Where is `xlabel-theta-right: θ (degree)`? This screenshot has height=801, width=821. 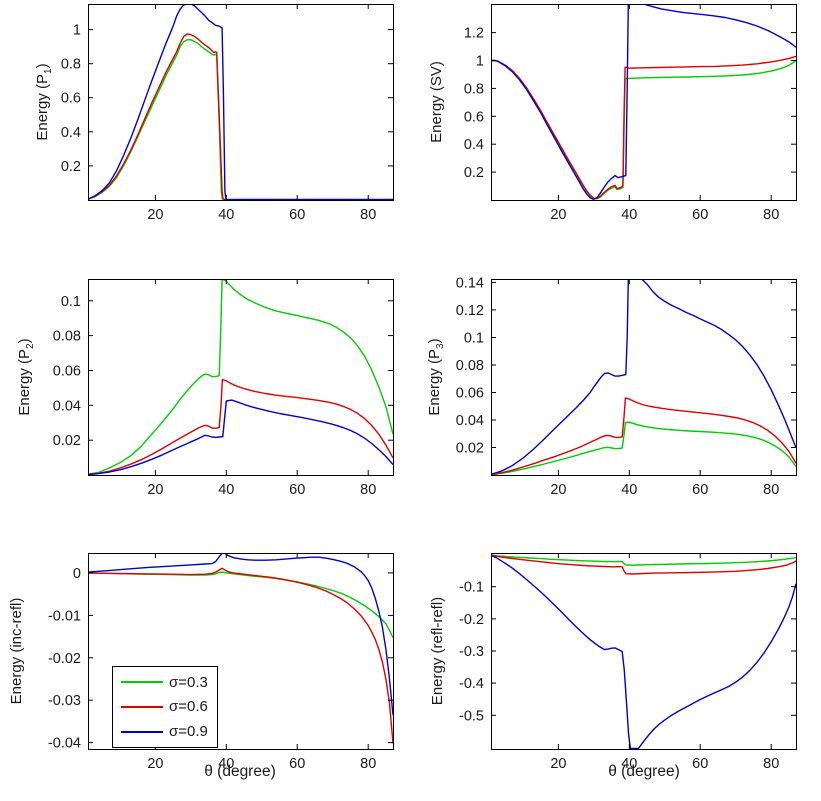 xlabel-theta-right: θ (degree) is located at coordinates (644, 771).